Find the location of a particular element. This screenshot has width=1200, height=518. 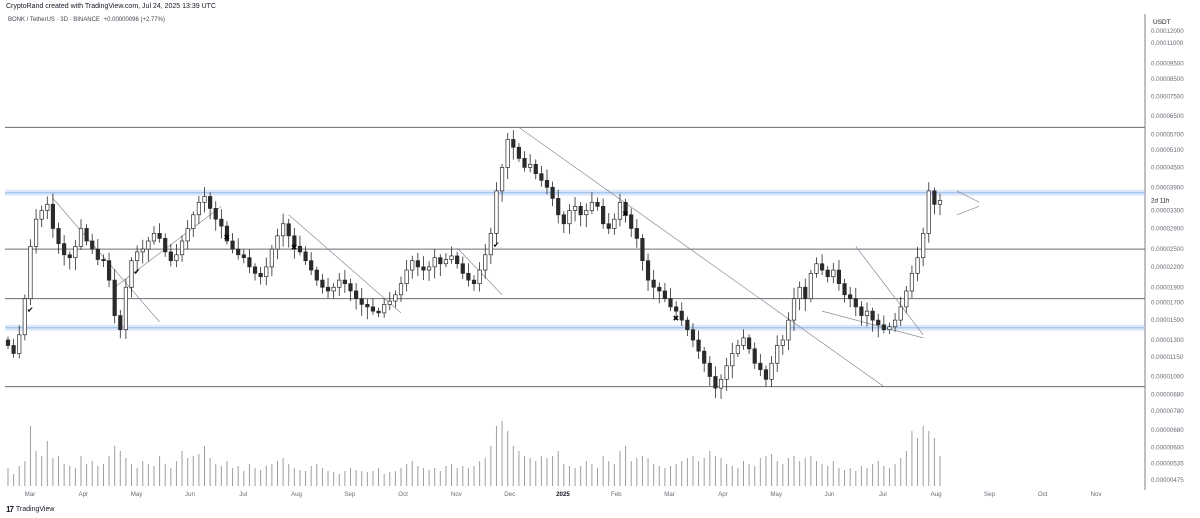

volume-bars is located at coordinates (474, 453).